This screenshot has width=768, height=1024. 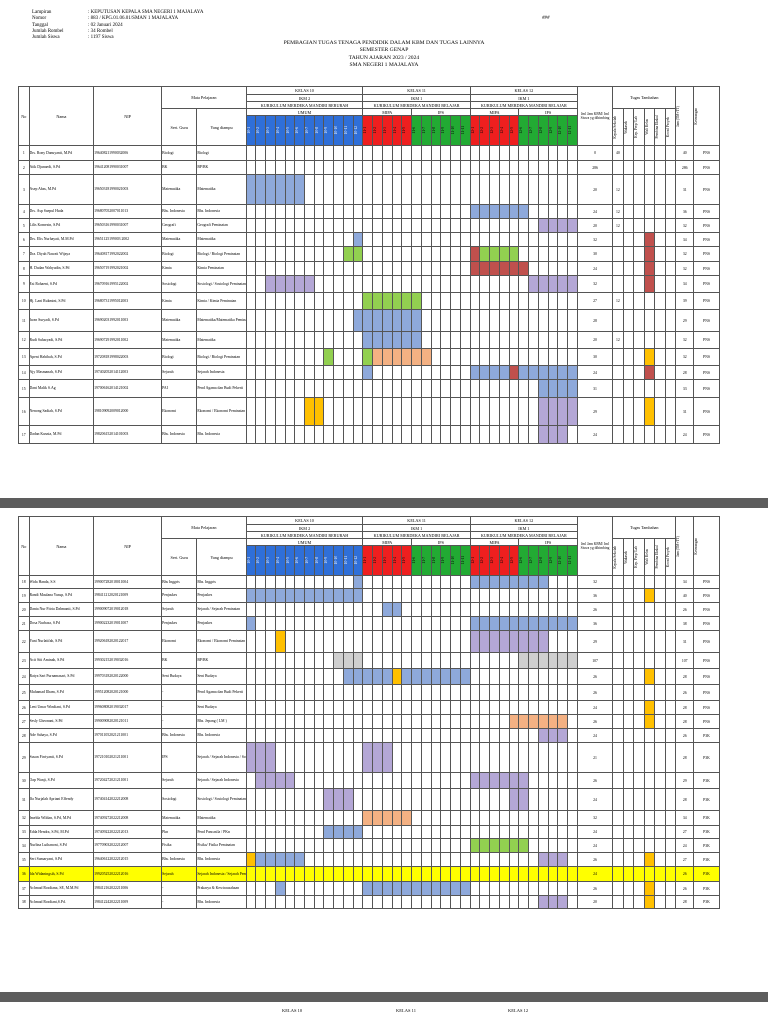 What do you see at coordinates (706, 888) in the screenshot?
I see `keterangan: P3K` at bounding box center [706, 888].